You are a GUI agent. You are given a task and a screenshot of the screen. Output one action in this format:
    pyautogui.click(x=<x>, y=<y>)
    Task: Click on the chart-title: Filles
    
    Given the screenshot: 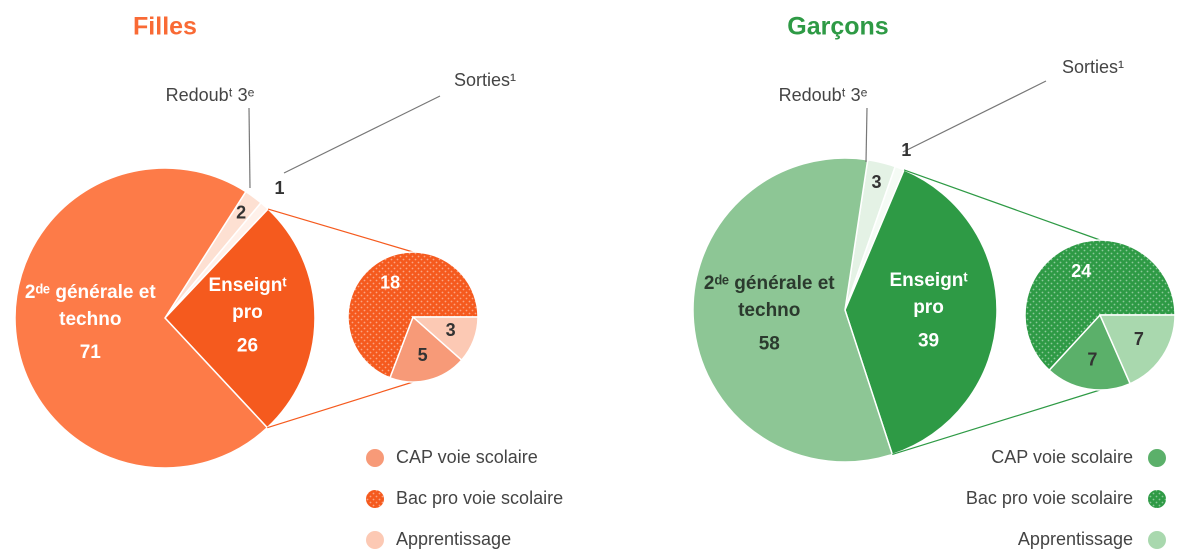 What is the action you would take?
    pyautogui.click(x=165, y=27)
    